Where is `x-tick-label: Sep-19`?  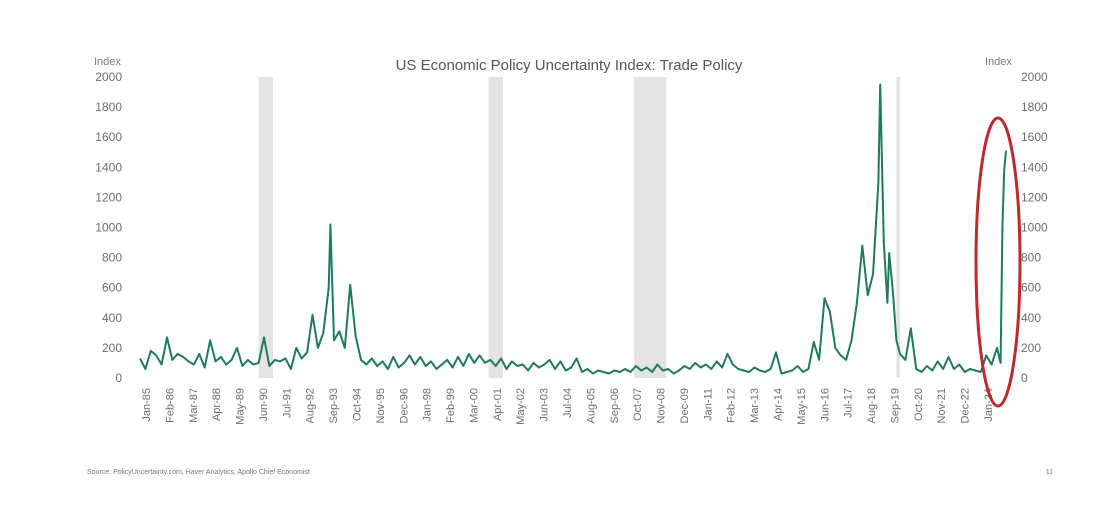 x-tick-label: Sep-19 is located at coordinates (895, 405).